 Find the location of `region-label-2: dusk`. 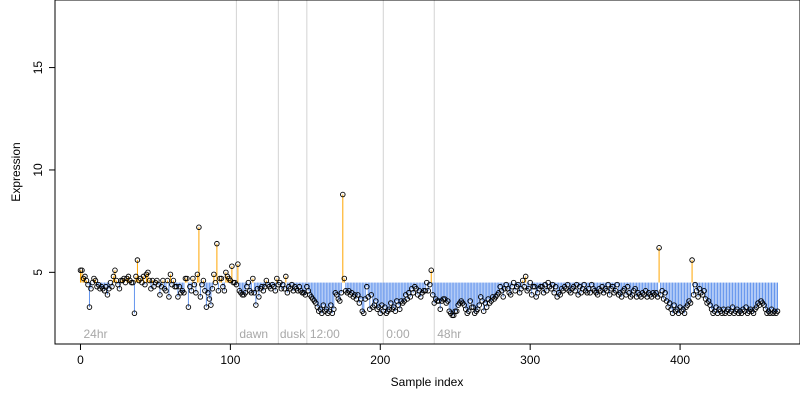

region-label-2: dusk is located at coordinates (293, 334).